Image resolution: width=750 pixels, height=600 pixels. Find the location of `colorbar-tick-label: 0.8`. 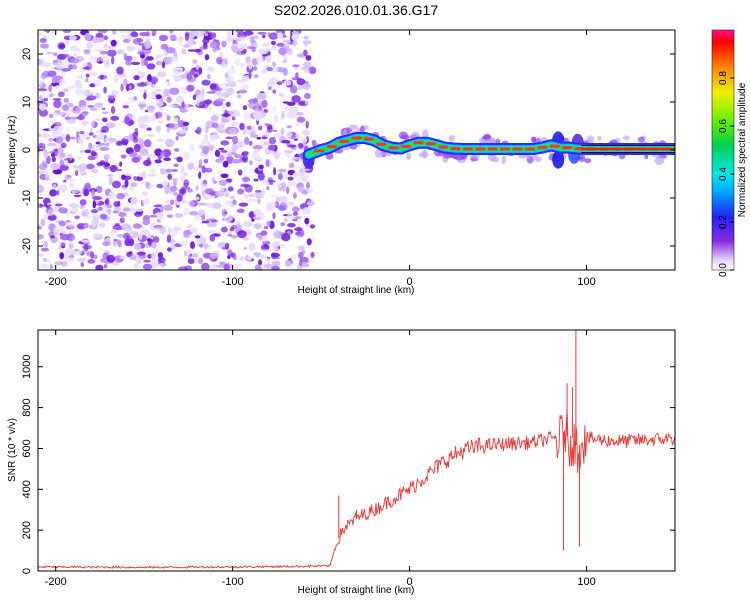

colorbar-tick-label: 0.8 is located at coordinates (723, 78).